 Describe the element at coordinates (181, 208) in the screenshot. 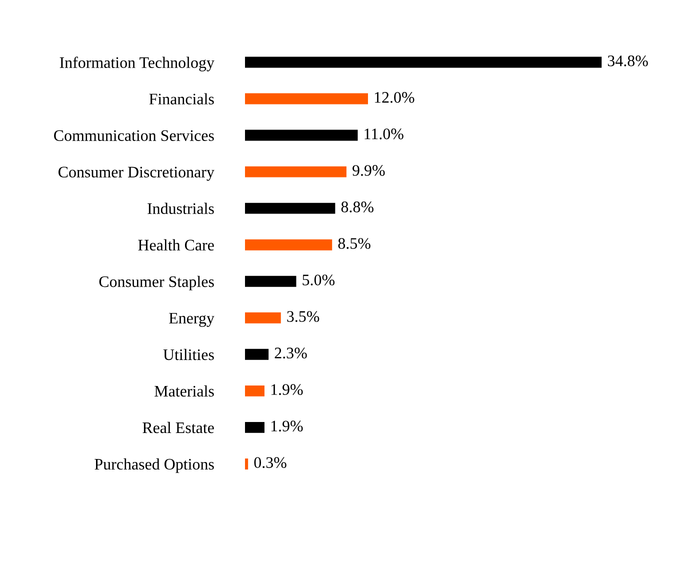

I see `y-tick-label: Industrials` at that location.